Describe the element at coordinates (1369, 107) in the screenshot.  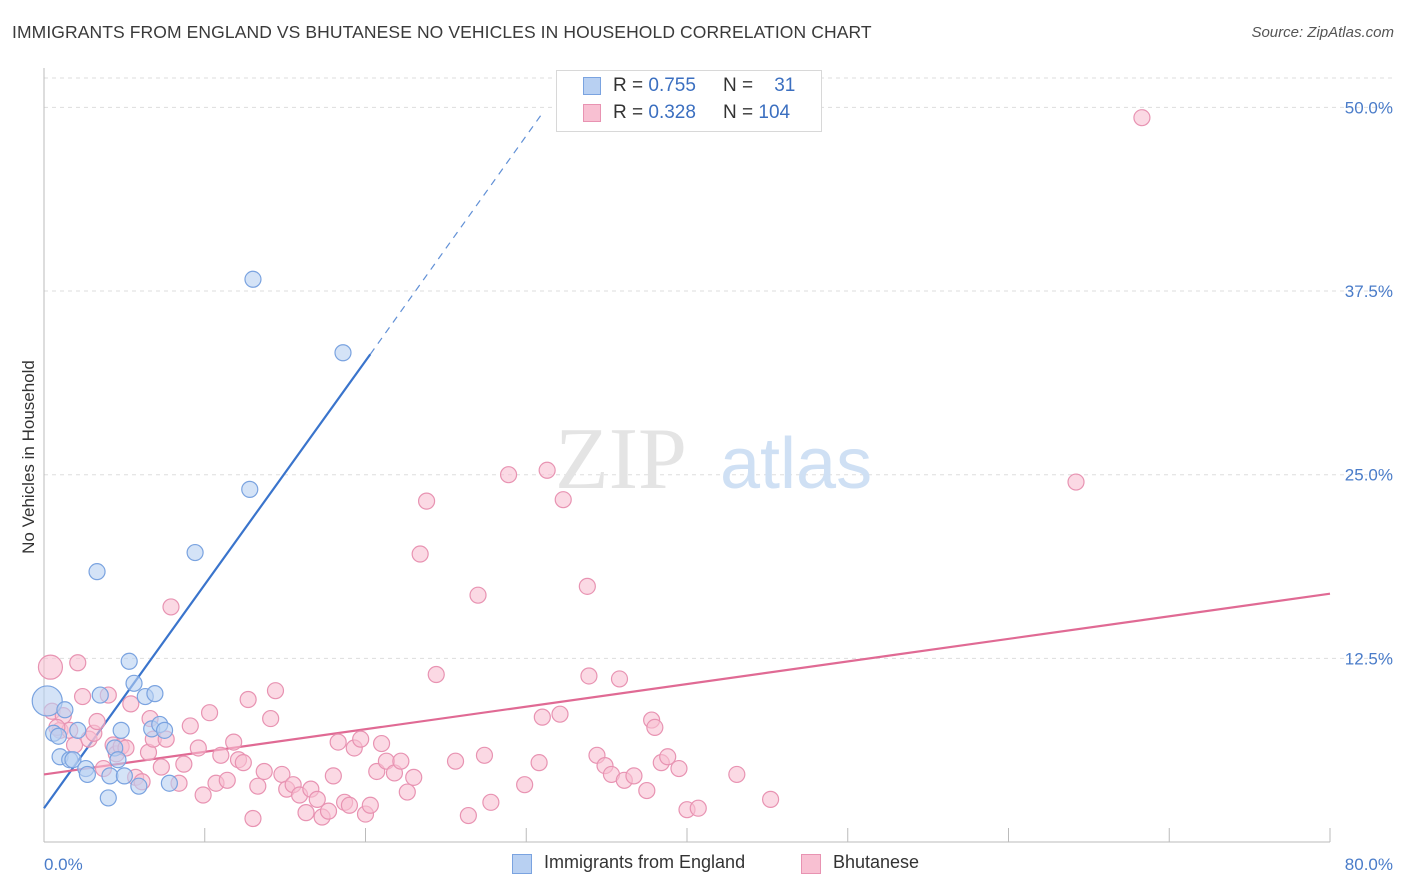
I see `y-tick-label: 50.0%` at that location.